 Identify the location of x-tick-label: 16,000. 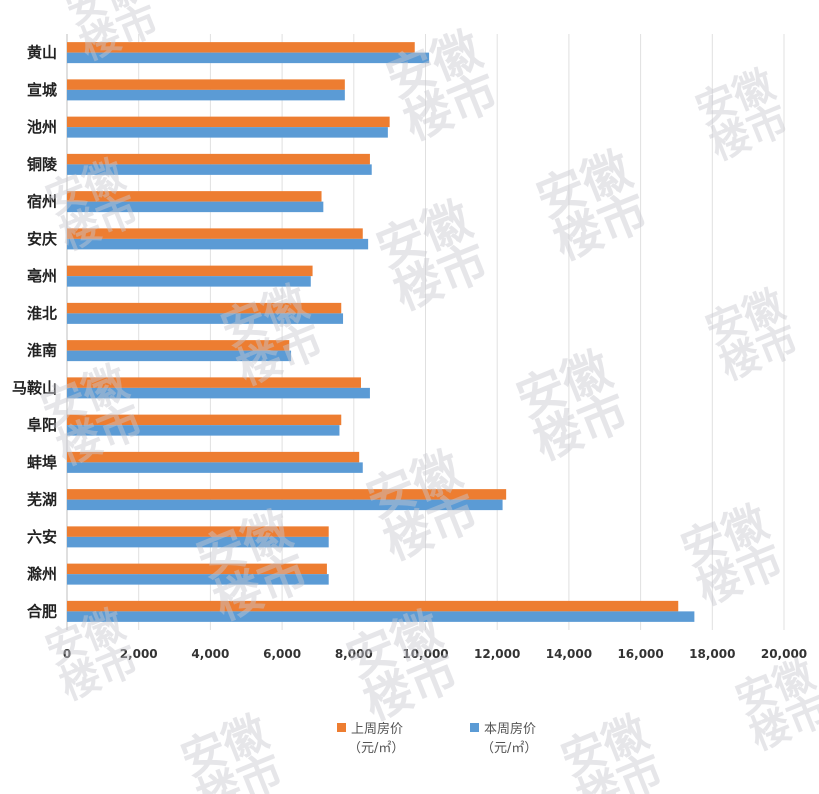
(640, 654).